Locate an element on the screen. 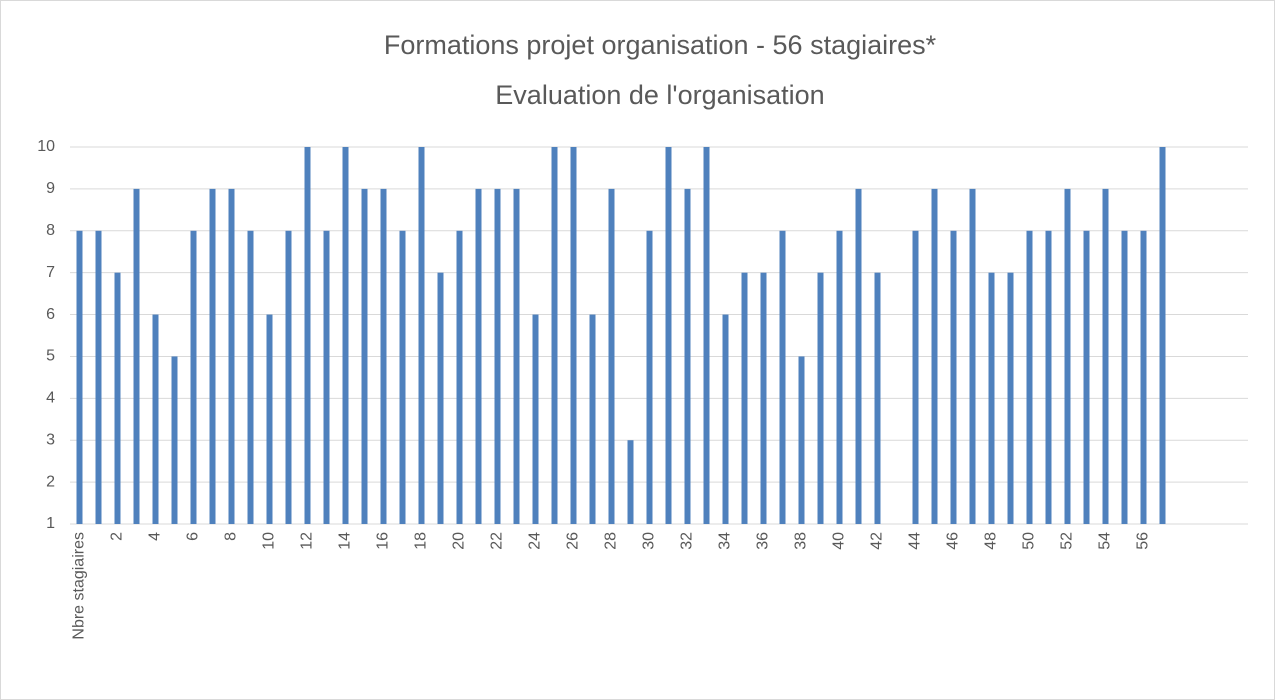  x-tick-label: Nbre stagiaires is located at coordinates (79, 586).